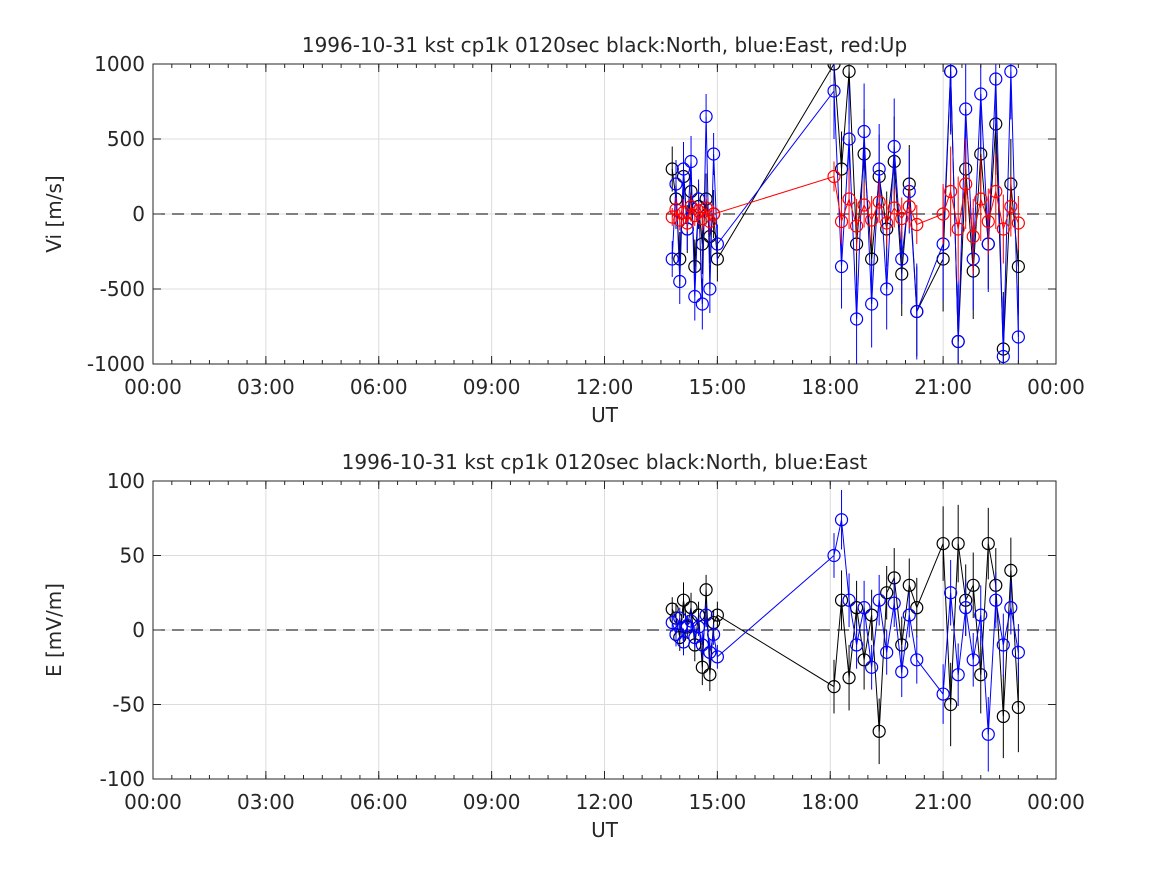  Describe the element at coordinates (830, 802) in the screenshot. I see `efield-x-tick-label: 18:00` at that location.